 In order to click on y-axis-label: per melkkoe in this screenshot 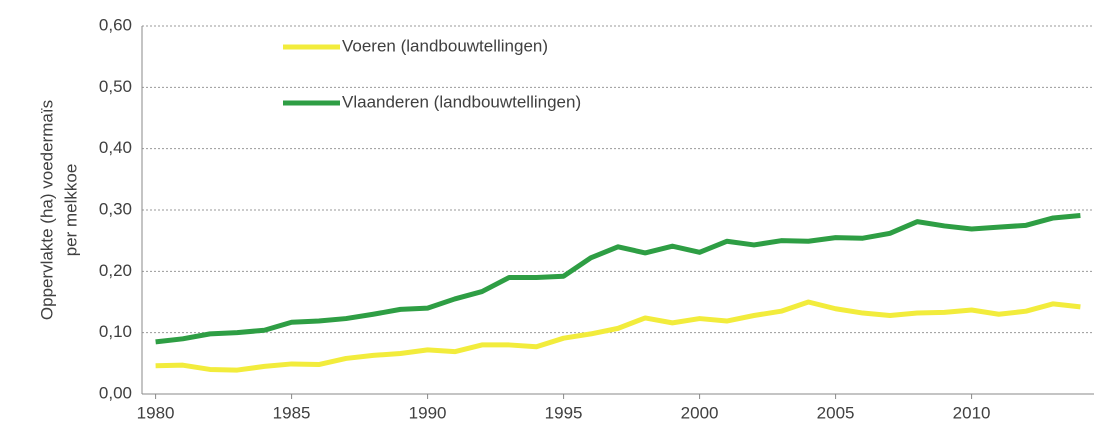, I will do `click(70, 210)`.